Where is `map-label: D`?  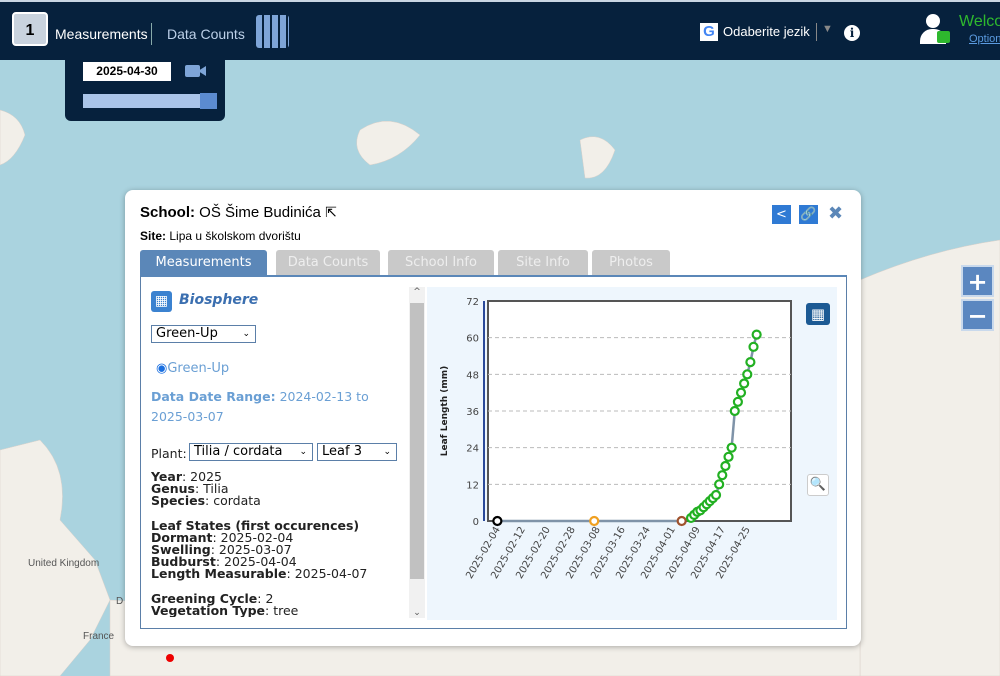
map-label: D is located at coordinates (120, 601).